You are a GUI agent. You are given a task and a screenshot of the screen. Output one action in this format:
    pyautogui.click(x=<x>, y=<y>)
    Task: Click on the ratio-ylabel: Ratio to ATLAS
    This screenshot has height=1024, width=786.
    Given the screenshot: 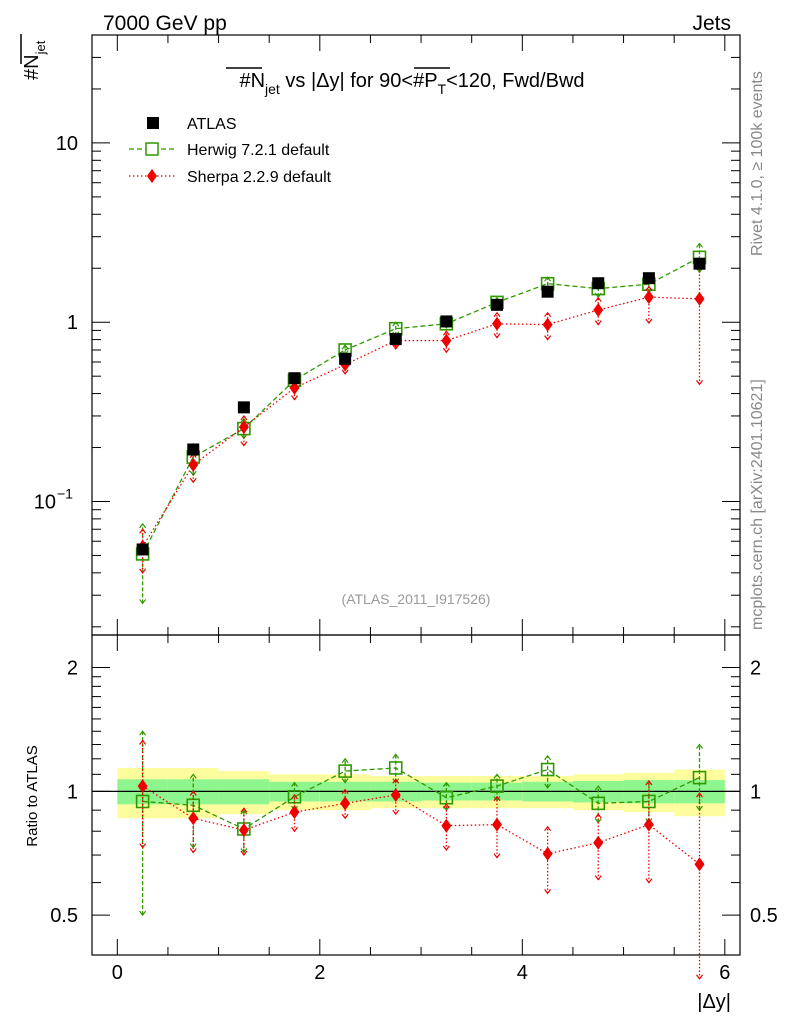 What is the action you would take?
    pyautogui.click(x=32, y=795)
    